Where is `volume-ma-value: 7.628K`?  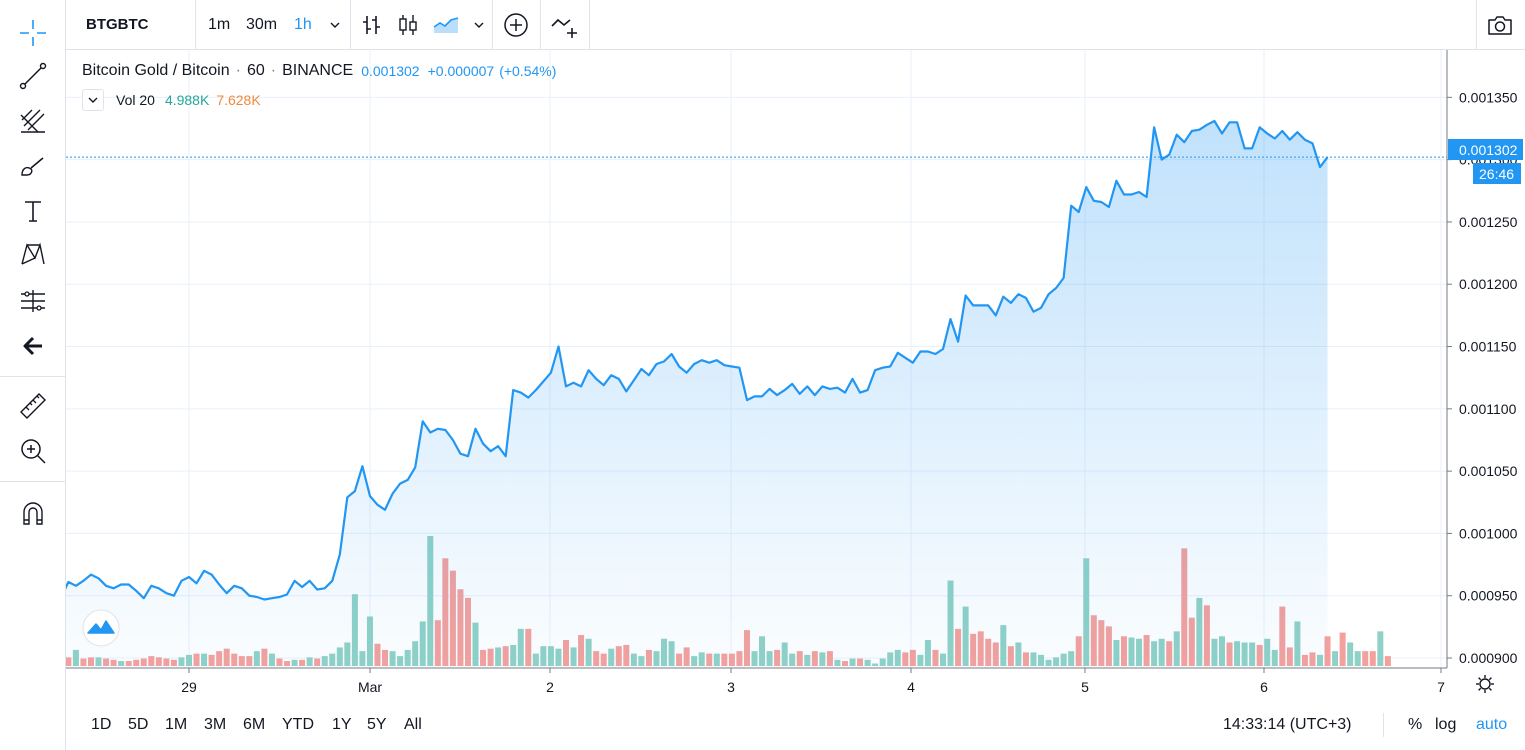
volume-ma-value: 7.628K is located at coordinates (238, 100).